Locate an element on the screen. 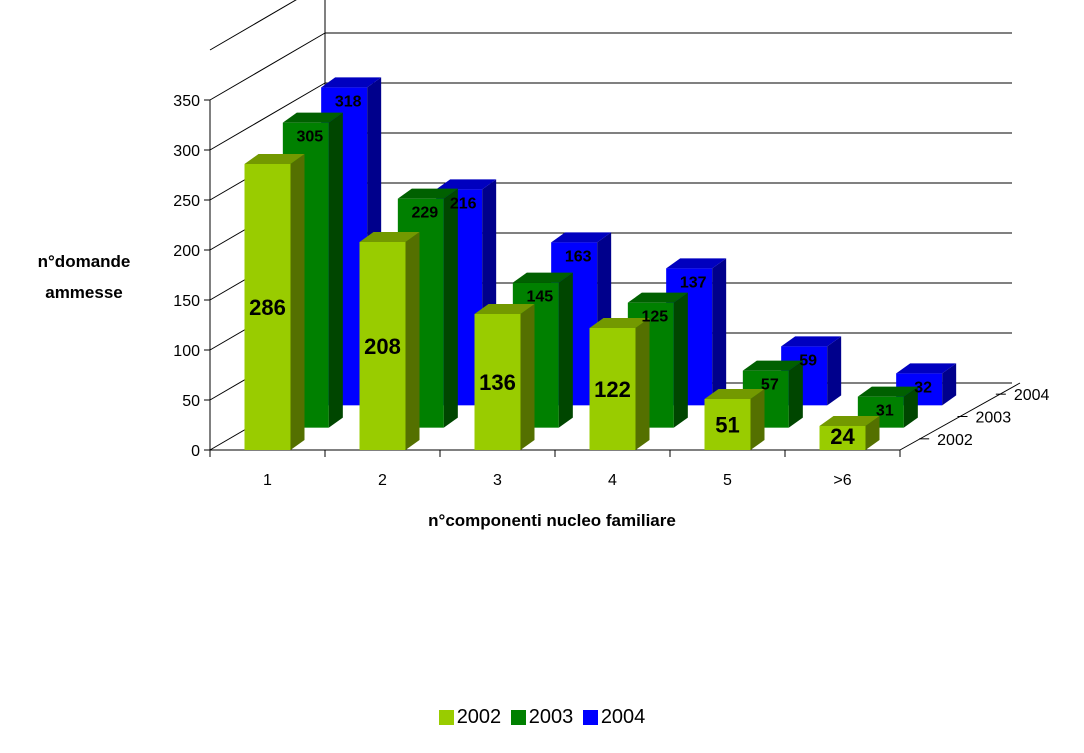 This screenshot has width=1084, height=753. data-label: 305 is located at coordinates (309, 137).